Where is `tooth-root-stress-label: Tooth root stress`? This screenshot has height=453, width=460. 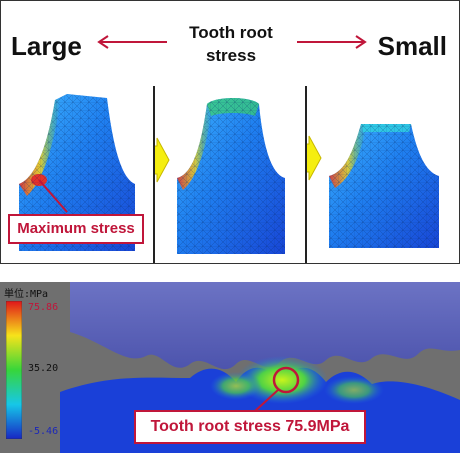
tooth-root-stress-label: Tooth root stress is located at coordinates (231, 44).